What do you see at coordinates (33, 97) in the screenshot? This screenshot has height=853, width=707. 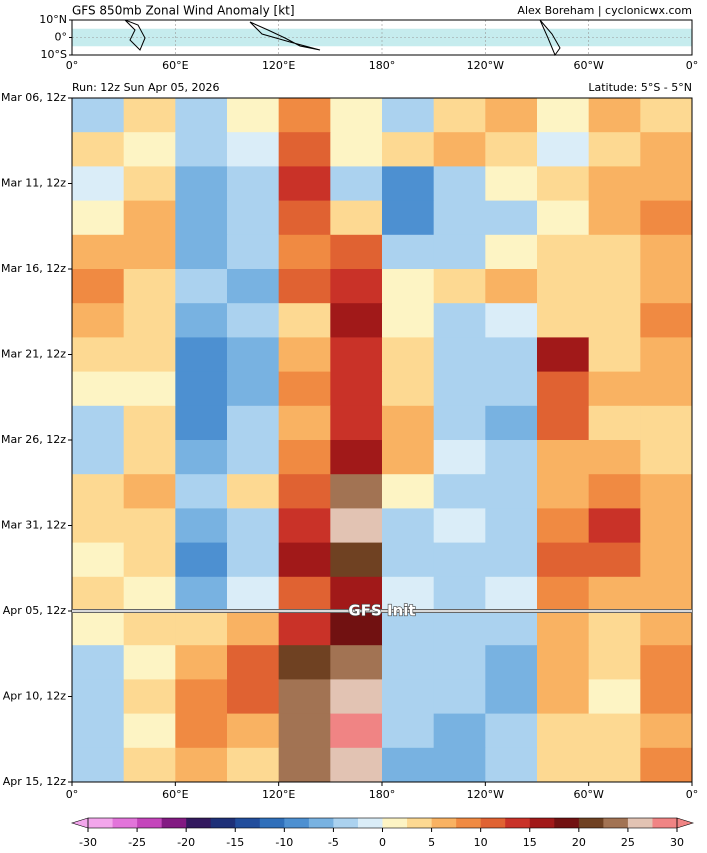 I see `y-tick-label: Mar 06, 12z` at bounding box center [33, 97].